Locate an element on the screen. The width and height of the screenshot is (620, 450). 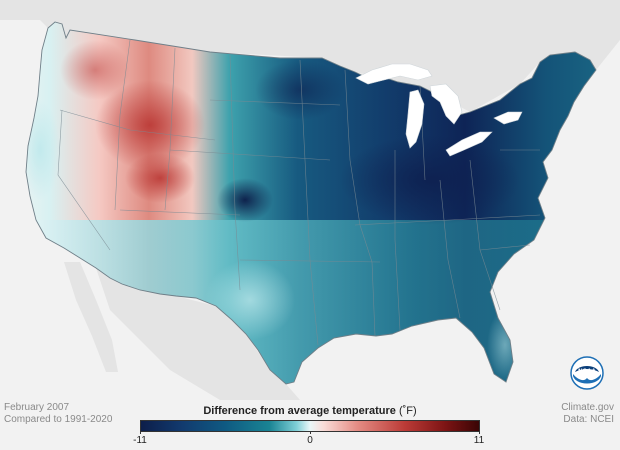
great-lakes is located at coordinates (439, 110).